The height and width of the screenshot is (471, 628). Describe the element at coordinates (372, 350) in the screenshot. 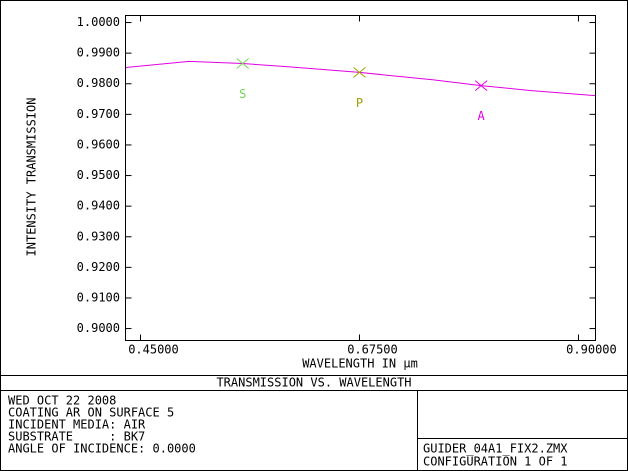

I see `x-tick-label: 0.67500` at that location.